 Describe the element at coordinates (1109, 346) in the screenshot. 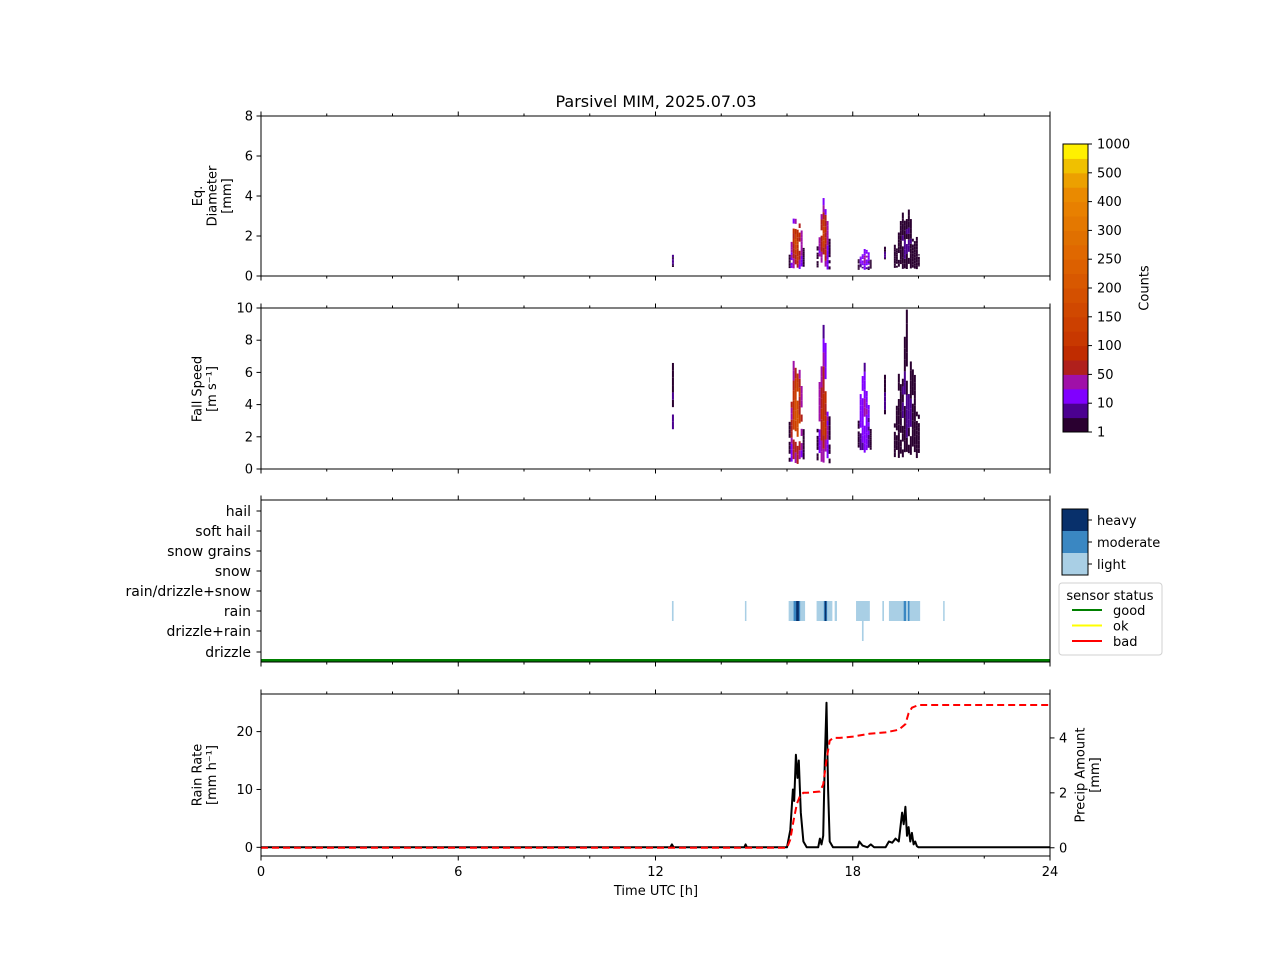

I see `colorbar-tick-label: 100` at that location.